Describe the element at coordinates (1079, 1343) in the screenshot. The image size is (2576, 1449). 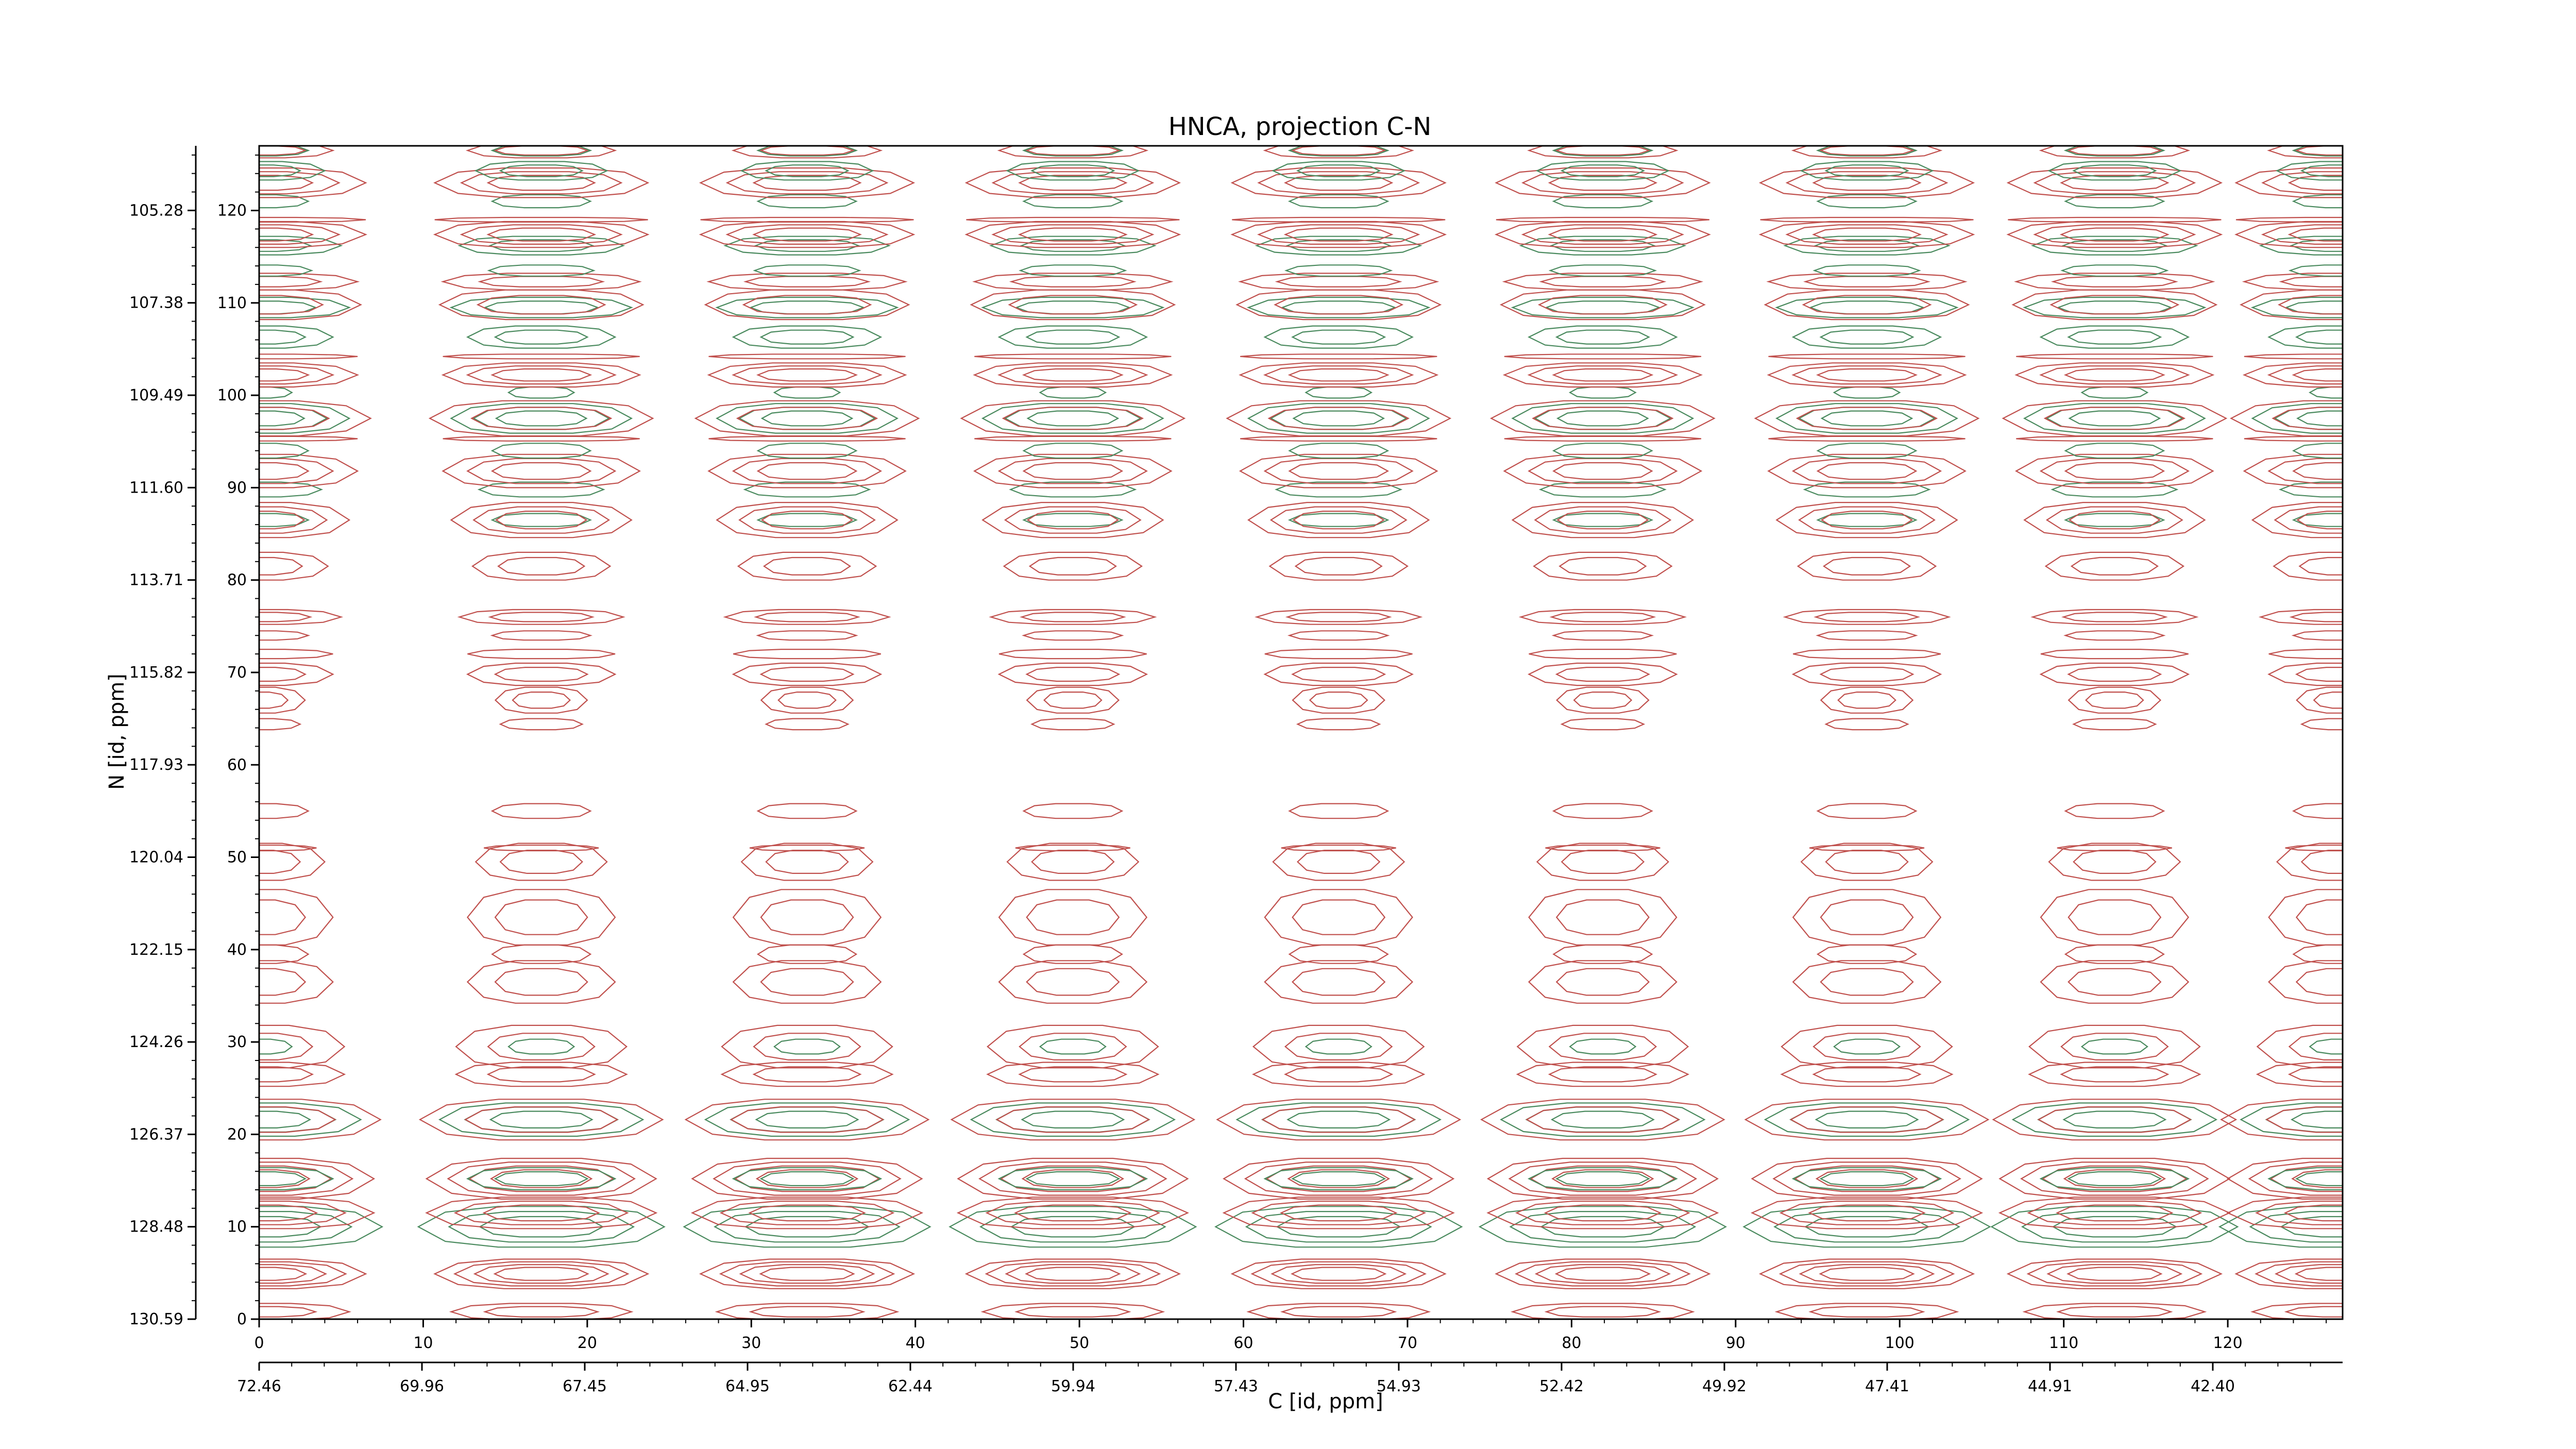
I see `x-index-tick-label: 50` at that location.